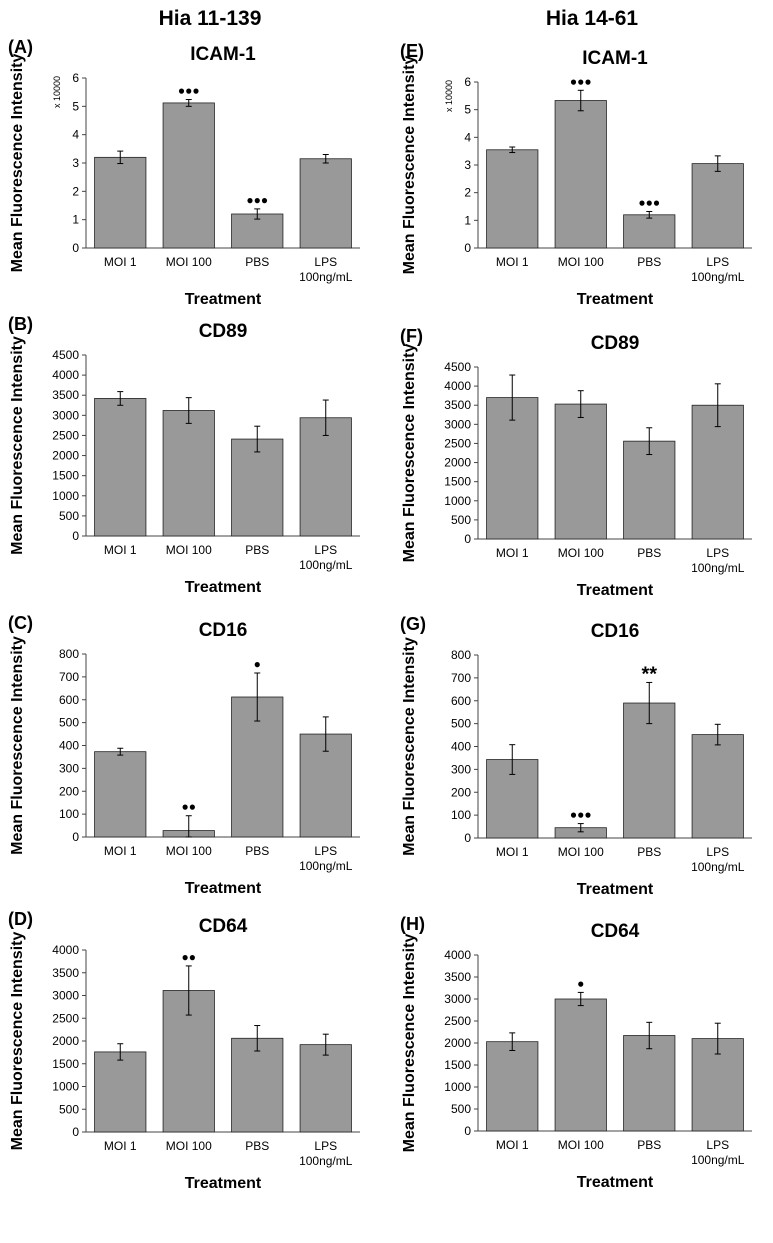 The height and width of the screenshot is (1243, 773). I want to click on panel-letter: (A), so click(20, 47).